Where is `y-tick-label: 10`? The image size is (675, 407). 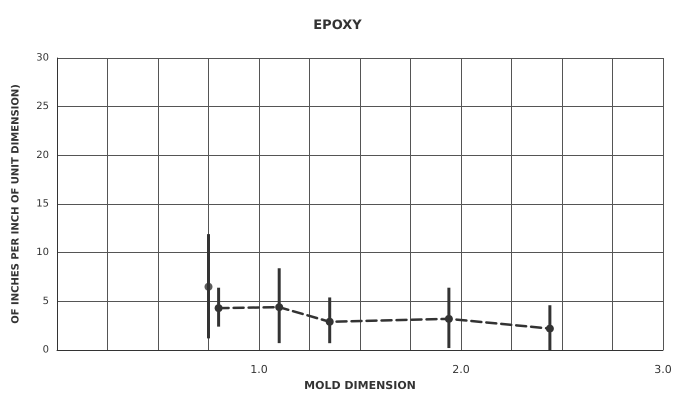
y-tick-label: 10 is located at coordinates (42, 252).